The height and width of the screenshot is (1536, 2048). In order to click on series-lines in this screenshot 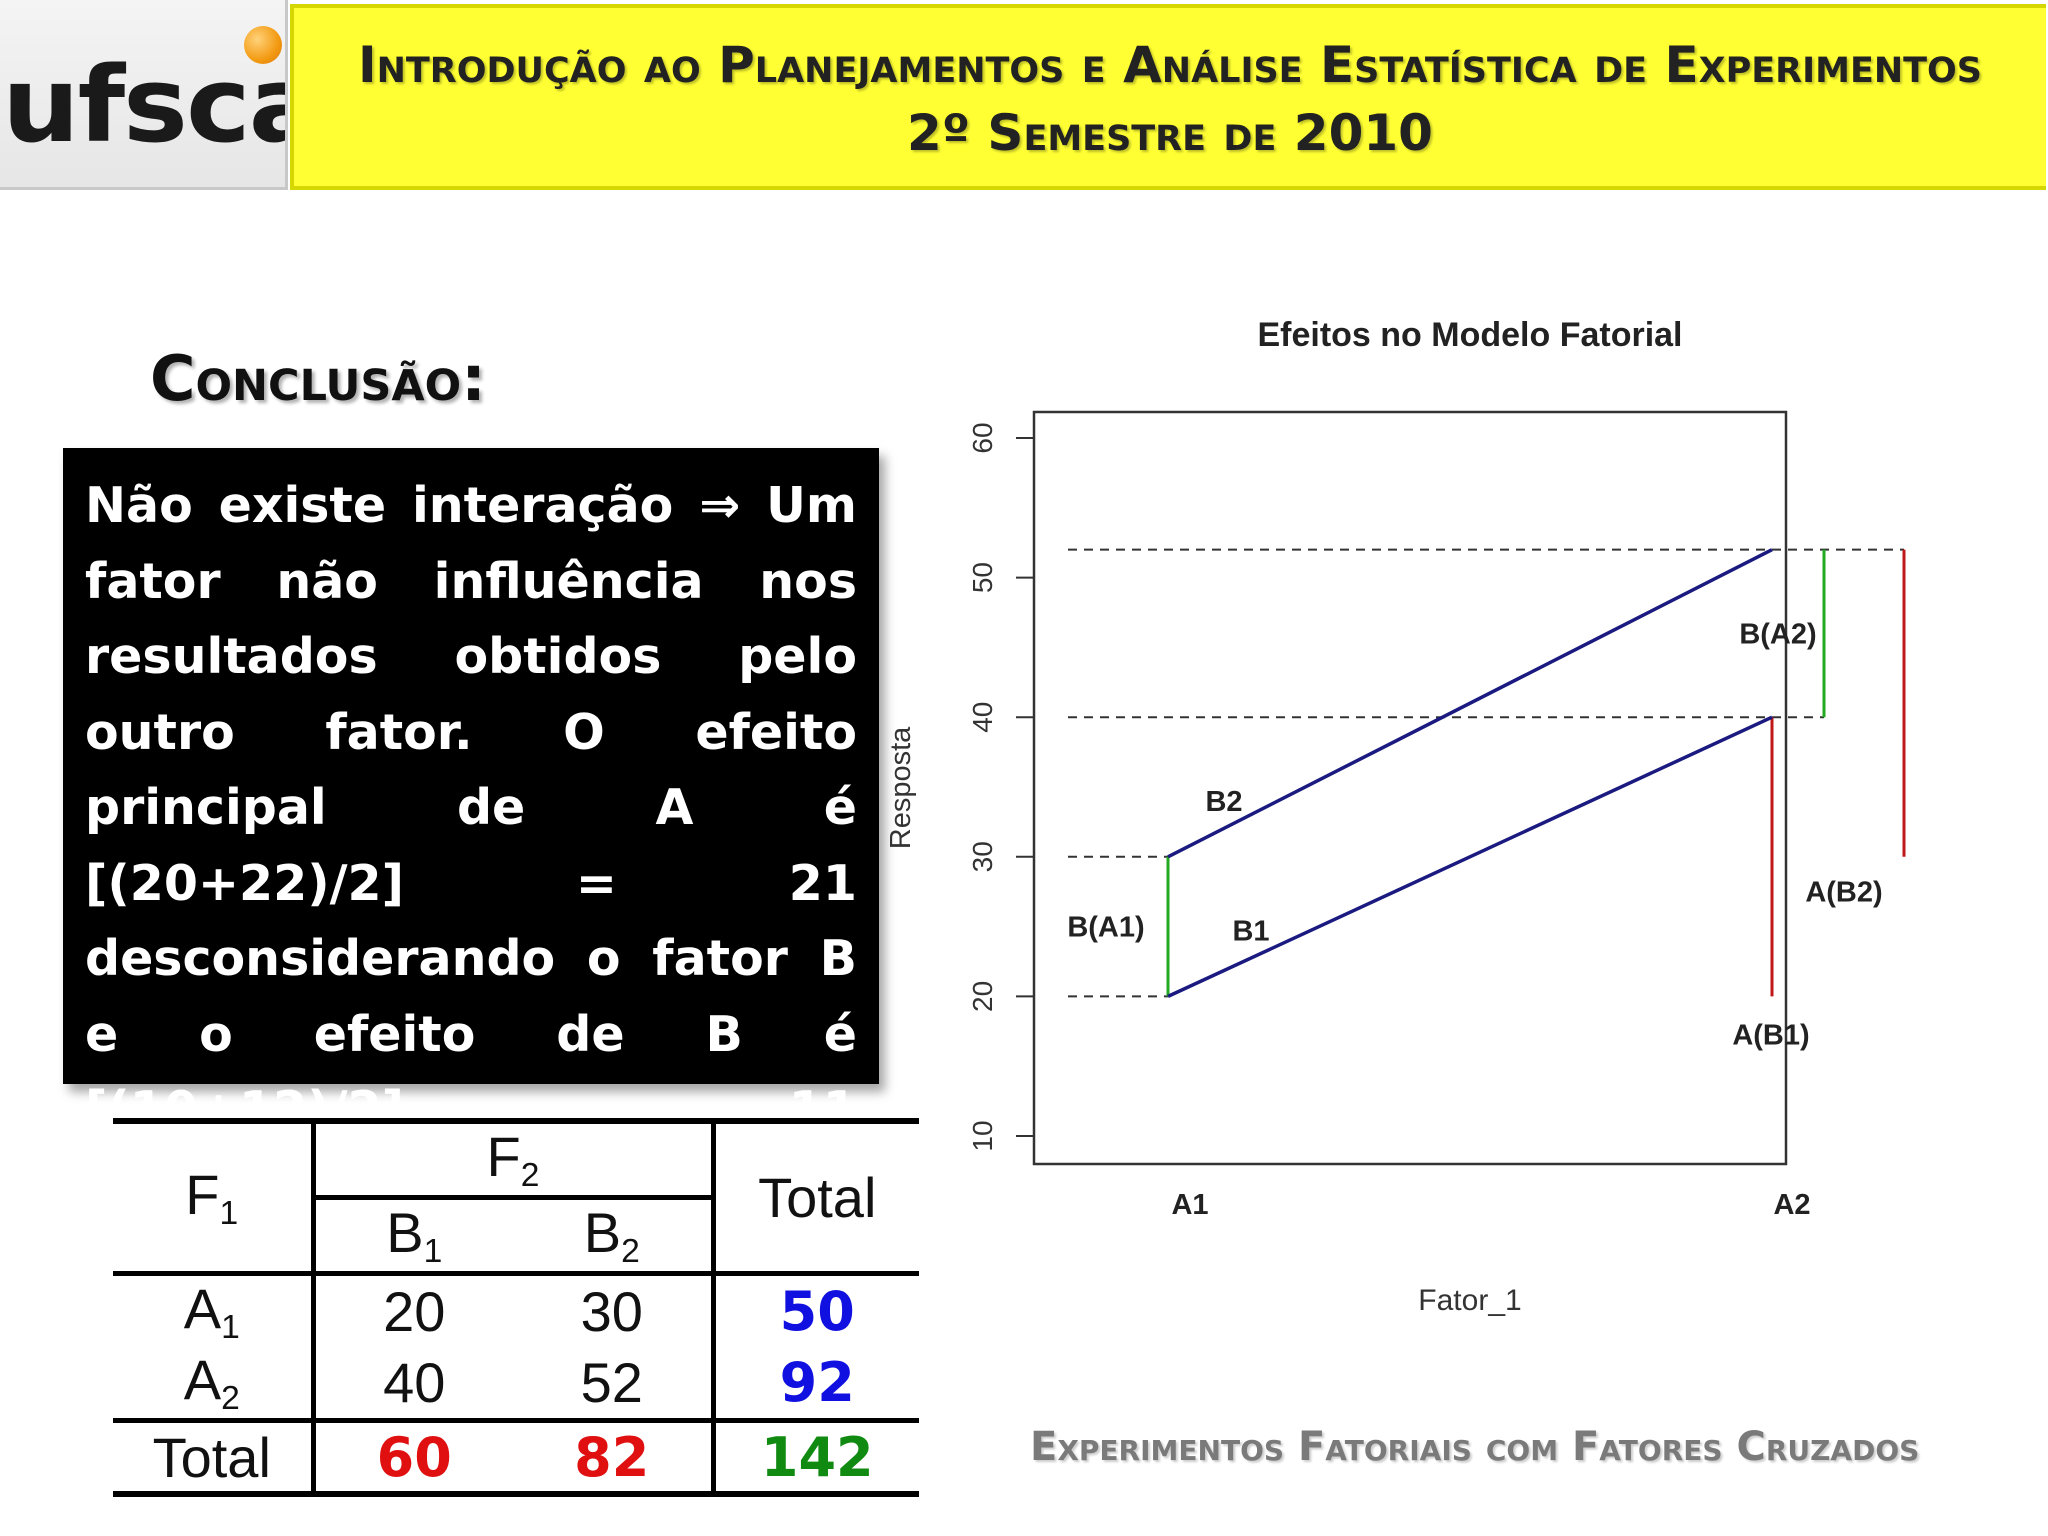, I will do `click(1470, 773)`.